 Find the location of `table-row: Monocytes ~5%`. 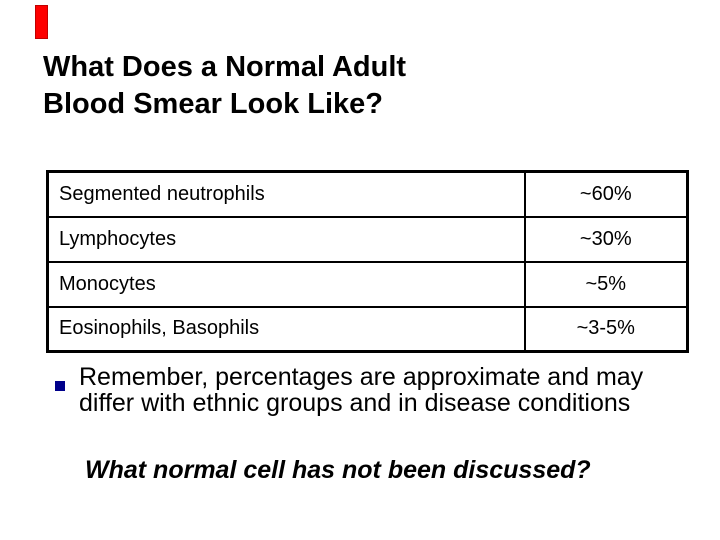

table-row: Monocytes ~5% is located at coordinates (367, 284).